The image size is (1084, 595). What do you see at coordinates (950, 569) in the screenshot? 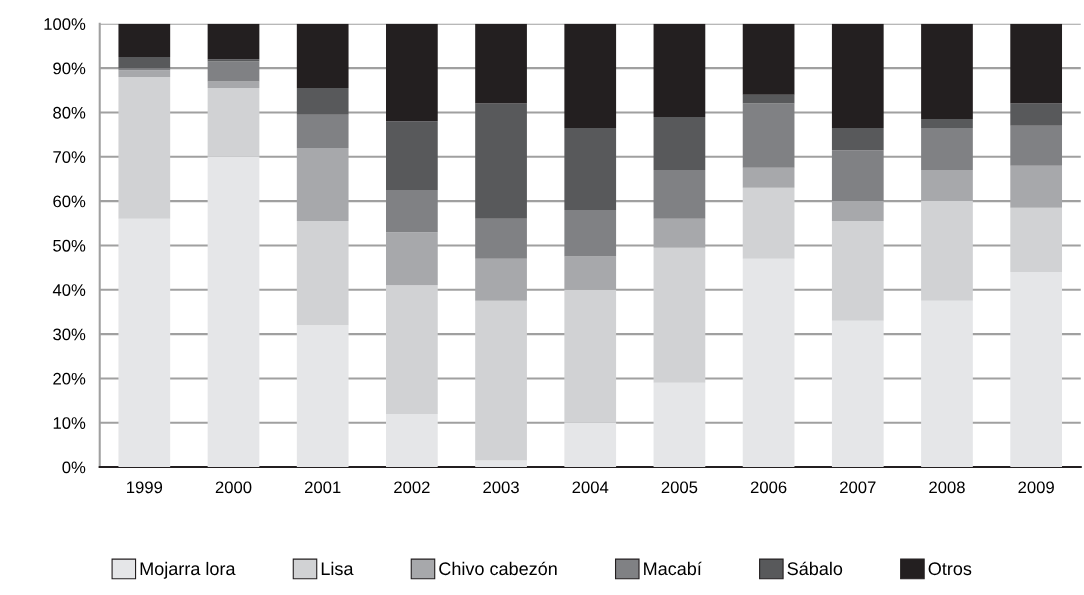
I see `legend-label: Otros` at bounding box center [950, 569].